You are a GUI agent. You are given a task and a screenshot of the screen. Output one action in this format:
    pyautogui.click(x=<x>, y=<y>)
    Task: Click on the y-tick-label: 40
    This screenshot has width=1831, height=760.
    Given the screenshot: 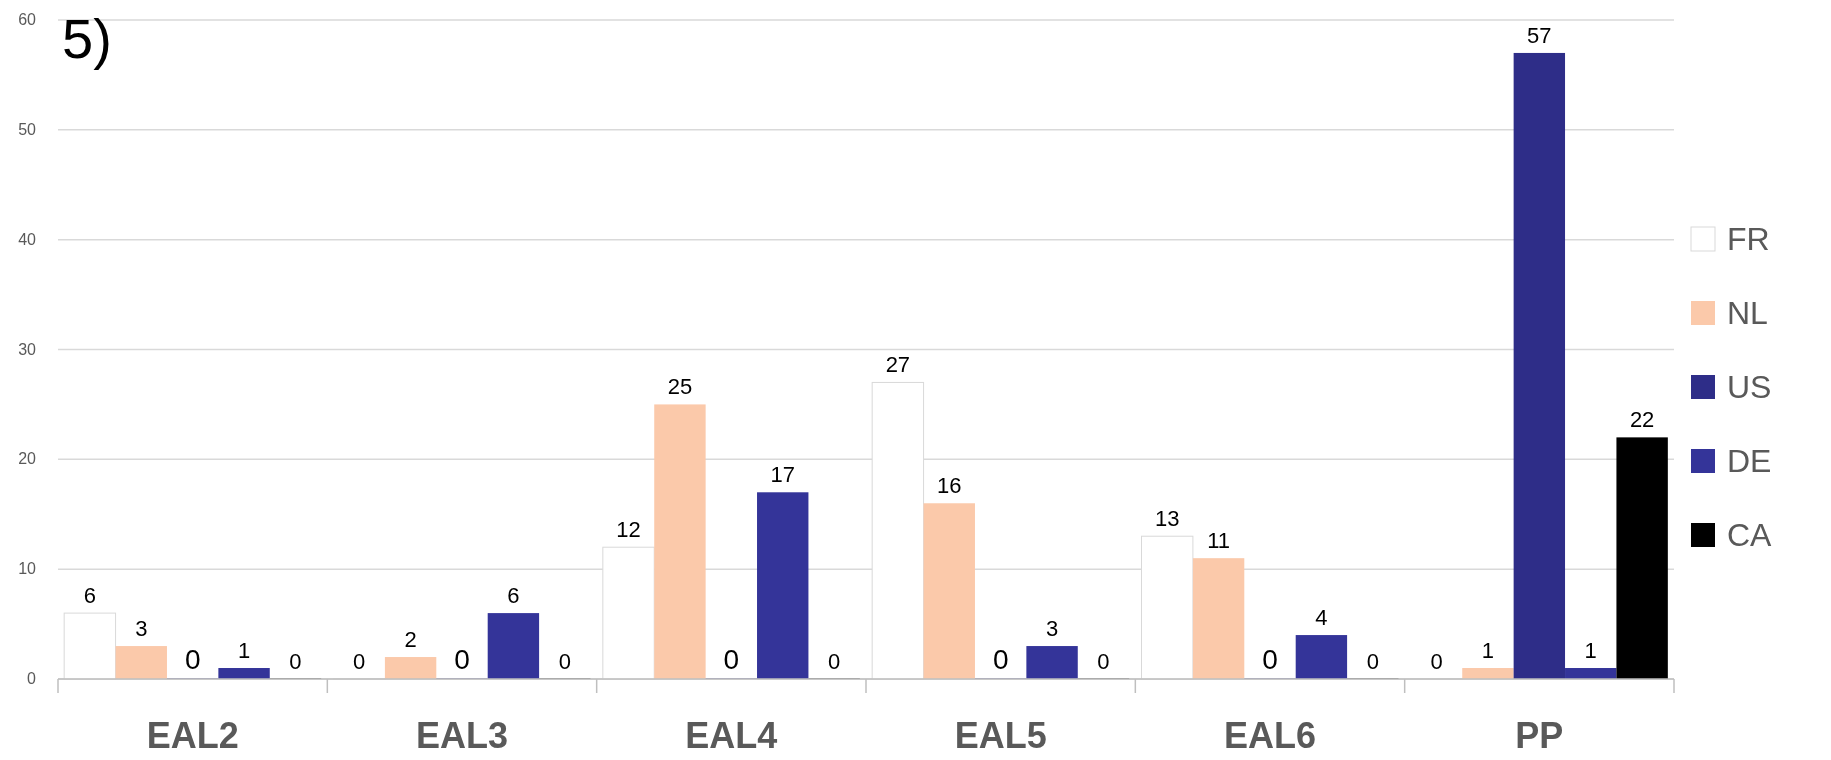 What is the action you would take?
    pyautogui.click(x=27, y=239)
    